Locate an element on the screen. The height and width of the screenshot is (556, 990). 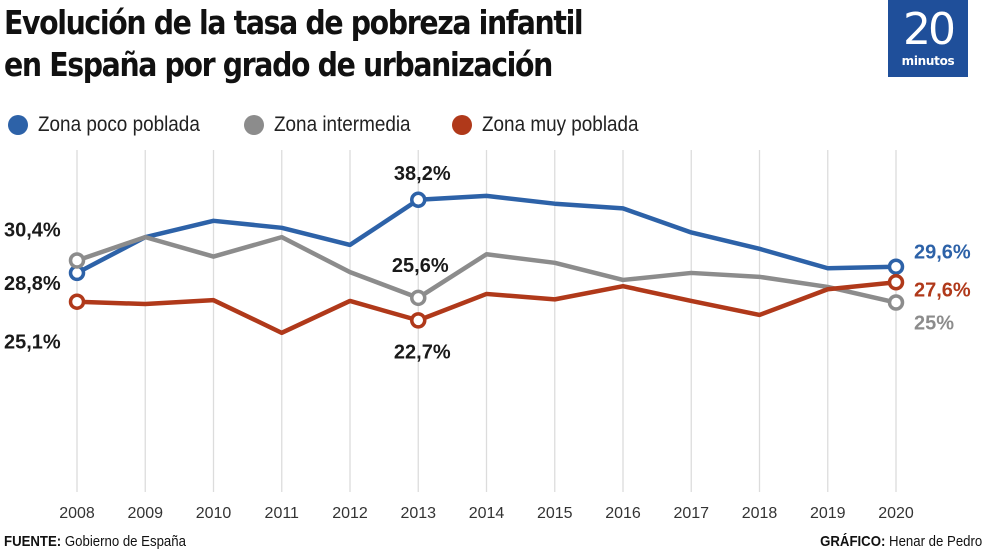
legend-label: Zona muy poblada is located at coordinates (560, 124).